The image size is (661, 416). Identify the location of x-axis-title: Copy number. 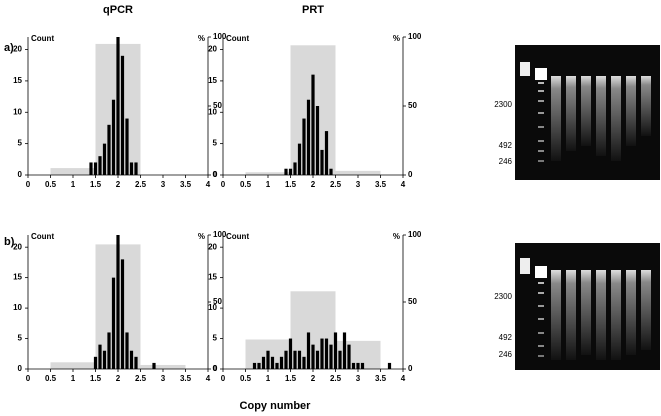
(276, 406).